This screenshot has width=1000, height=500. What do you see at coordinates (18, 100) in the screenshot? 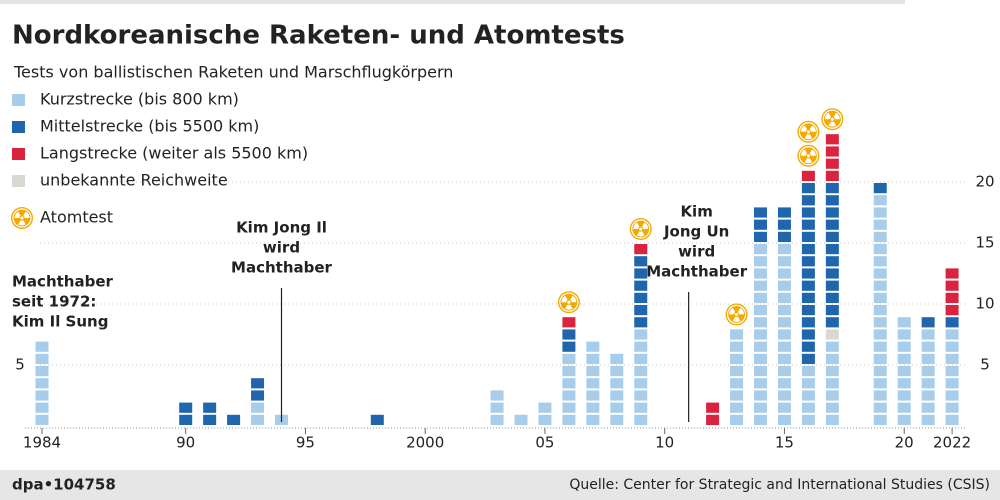
I see `legend-swatch` at bounding box center [18, 100].